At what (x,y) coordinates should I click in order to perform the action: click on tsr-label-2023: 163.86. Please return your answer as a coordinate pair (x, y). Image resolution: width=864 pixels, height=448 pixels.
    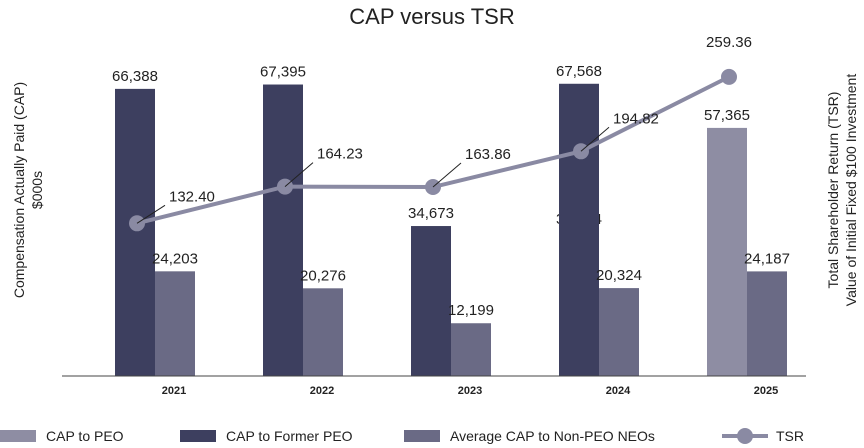
    Looking at the image, I should click on (488, 154).